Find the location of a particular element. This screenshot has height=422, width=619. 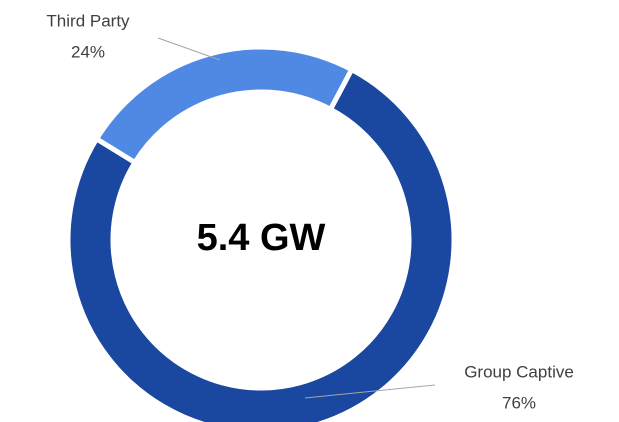

donut-slice is located at coordinates (224, 105).